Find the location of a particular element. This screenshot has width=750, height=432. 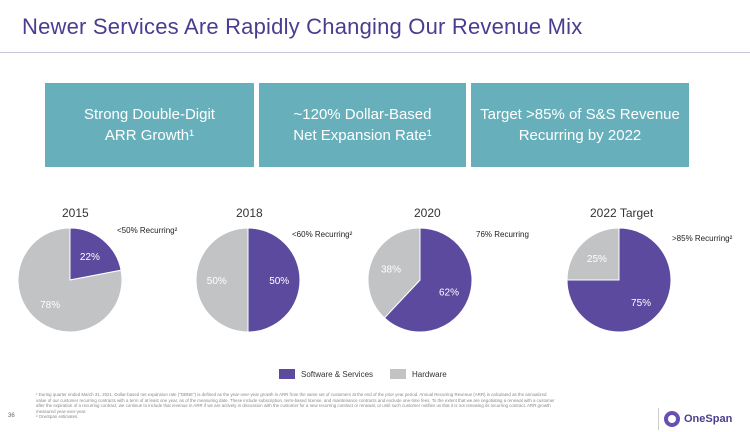

recurring-callout-3: >85% Recurring² is located at coordinates (702, 238).